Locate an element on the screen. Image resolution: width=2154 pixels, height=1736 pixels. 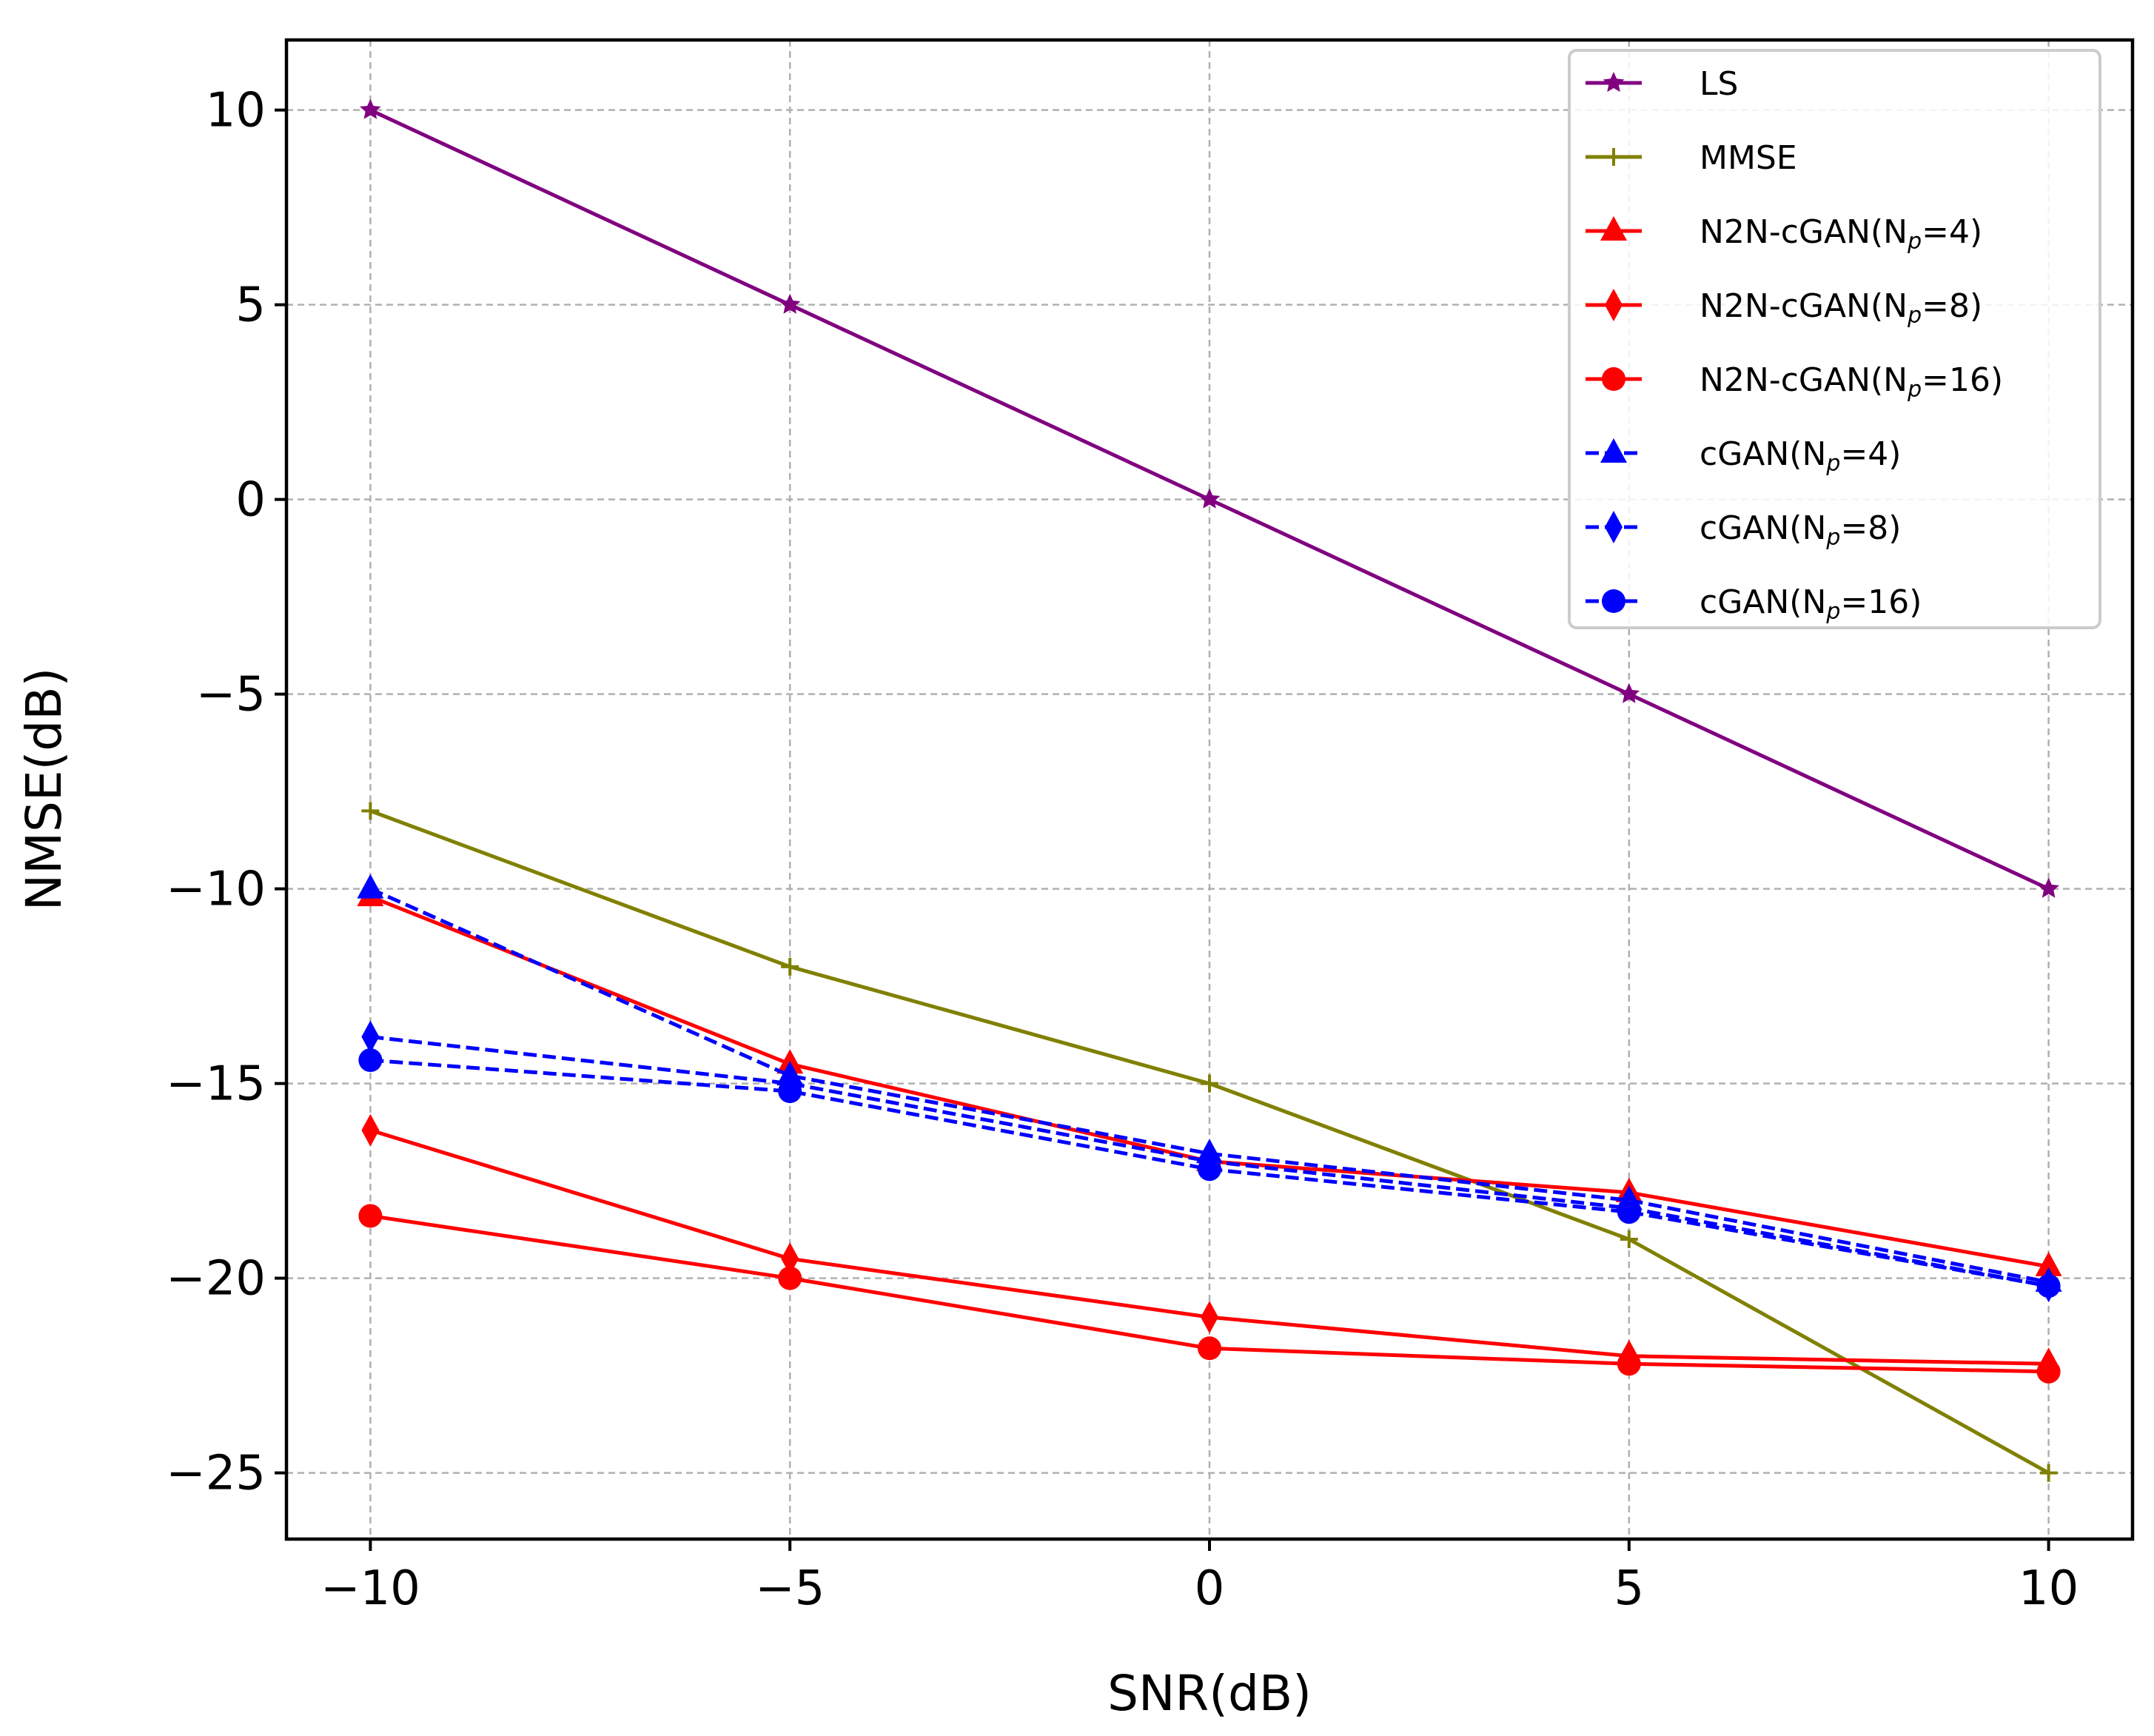
y-tick-label: 5 is located at coordinates (250, 305).